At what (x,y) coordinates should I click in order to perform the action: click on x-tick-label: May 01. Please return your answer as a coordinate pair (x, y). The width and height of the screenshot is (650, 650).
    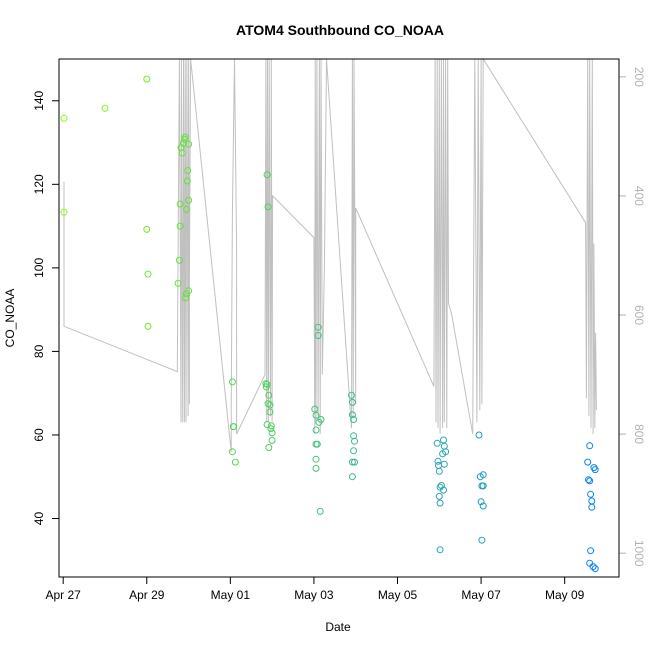
    Looking at the image, I should click on (231, 595).